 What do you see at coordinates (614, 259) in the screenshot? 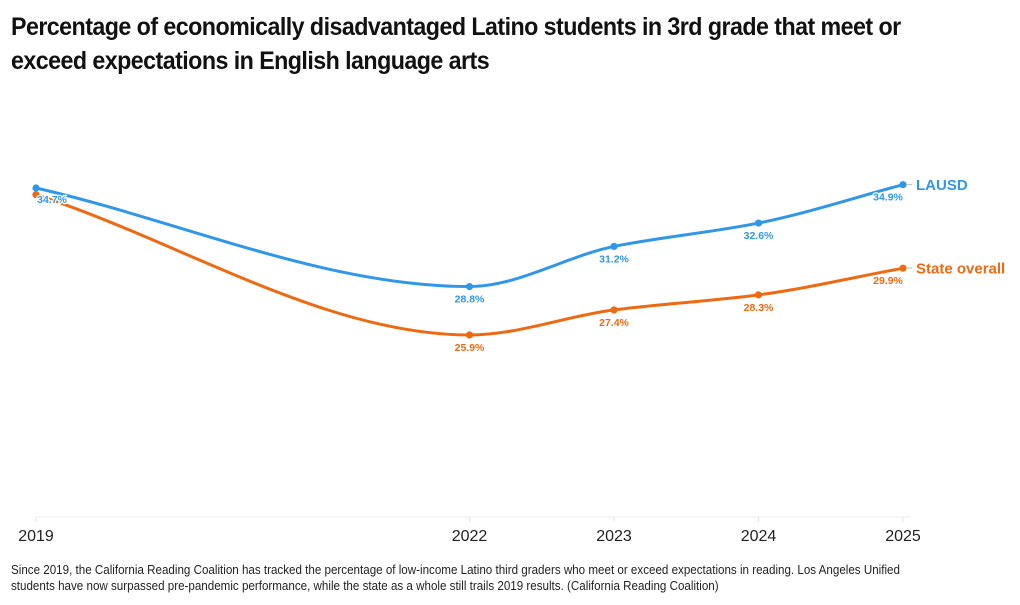
I see `data-label: 31.2%` at bounding box center [614, 259].